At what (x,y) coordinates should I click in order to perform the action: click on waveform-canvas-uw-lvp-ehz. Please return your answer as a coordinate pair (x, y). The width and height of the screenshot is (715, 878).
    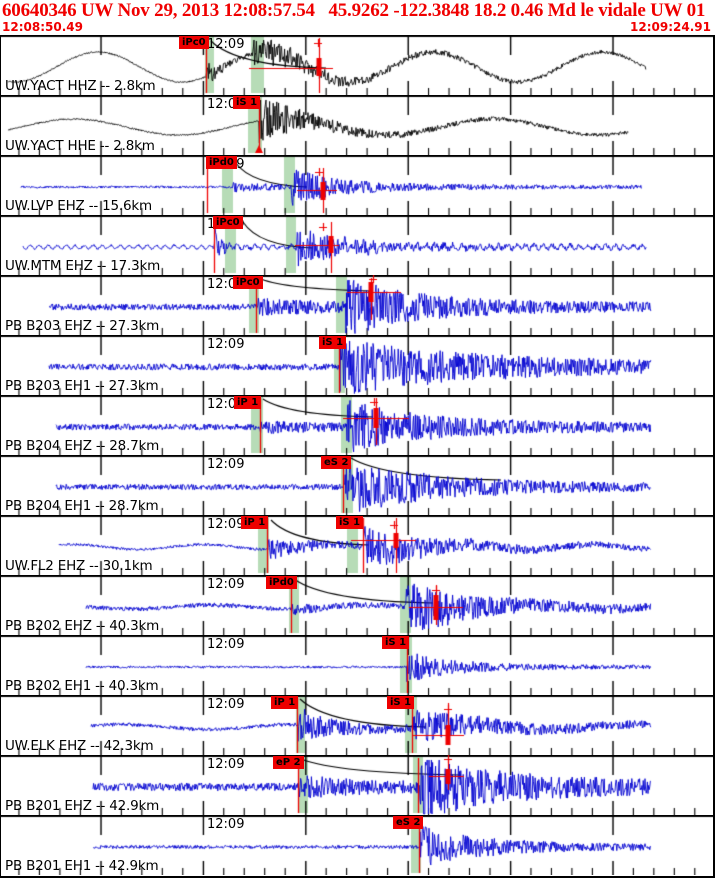
    Looking at the image, I should click on (357, 185).